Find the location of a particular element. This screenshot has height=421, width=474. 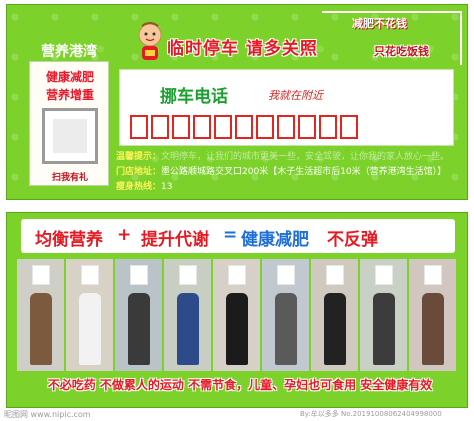

headline-banner: 均衡营养 + 提升代谢 = 健康减肥 不反弹 is located at coordinates (238, 236).